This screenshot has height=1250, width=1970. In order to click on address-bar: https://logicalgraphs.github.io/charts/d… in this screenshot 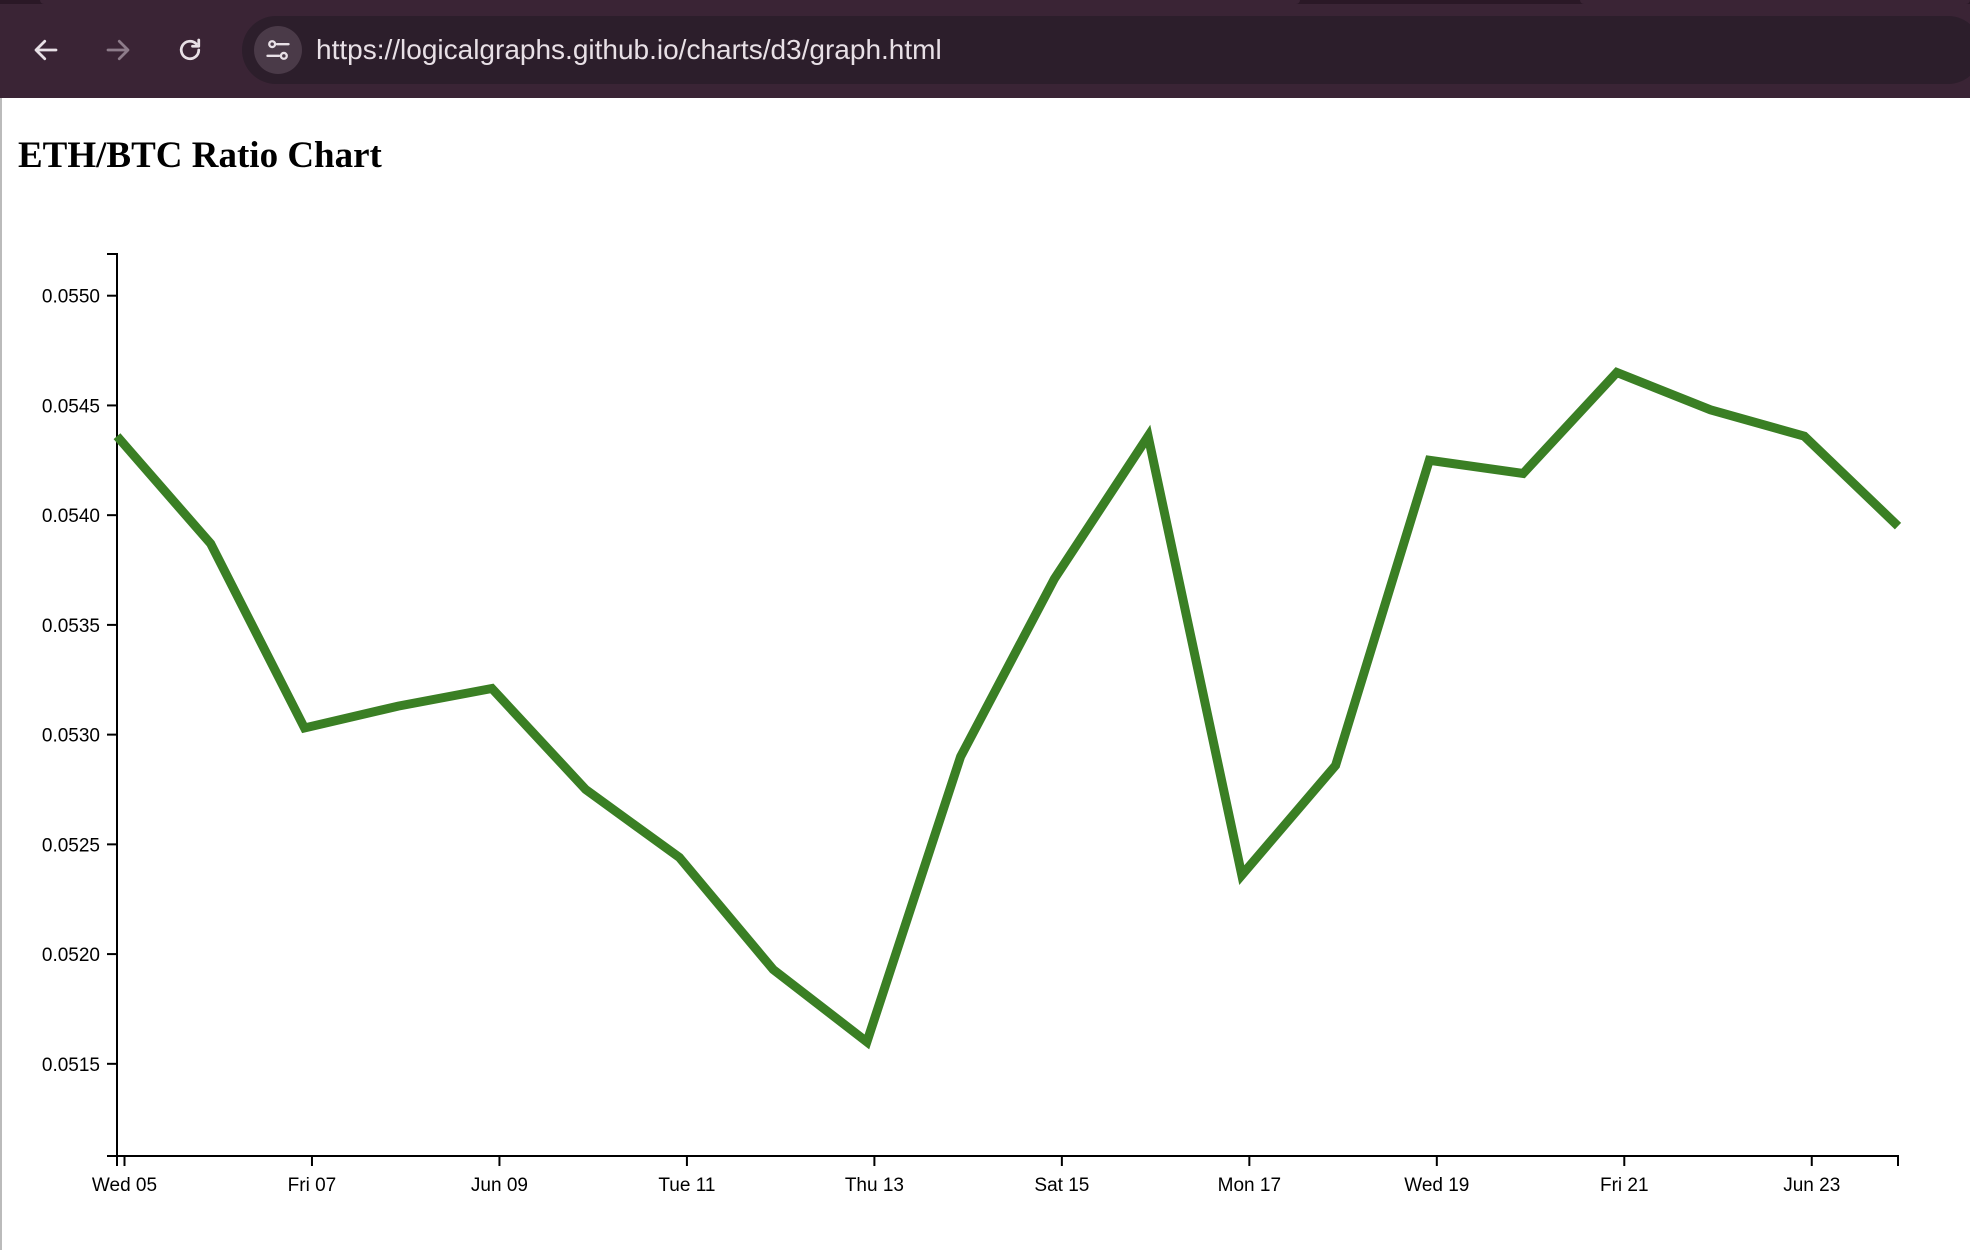, I will do `click(1106, 50)`.